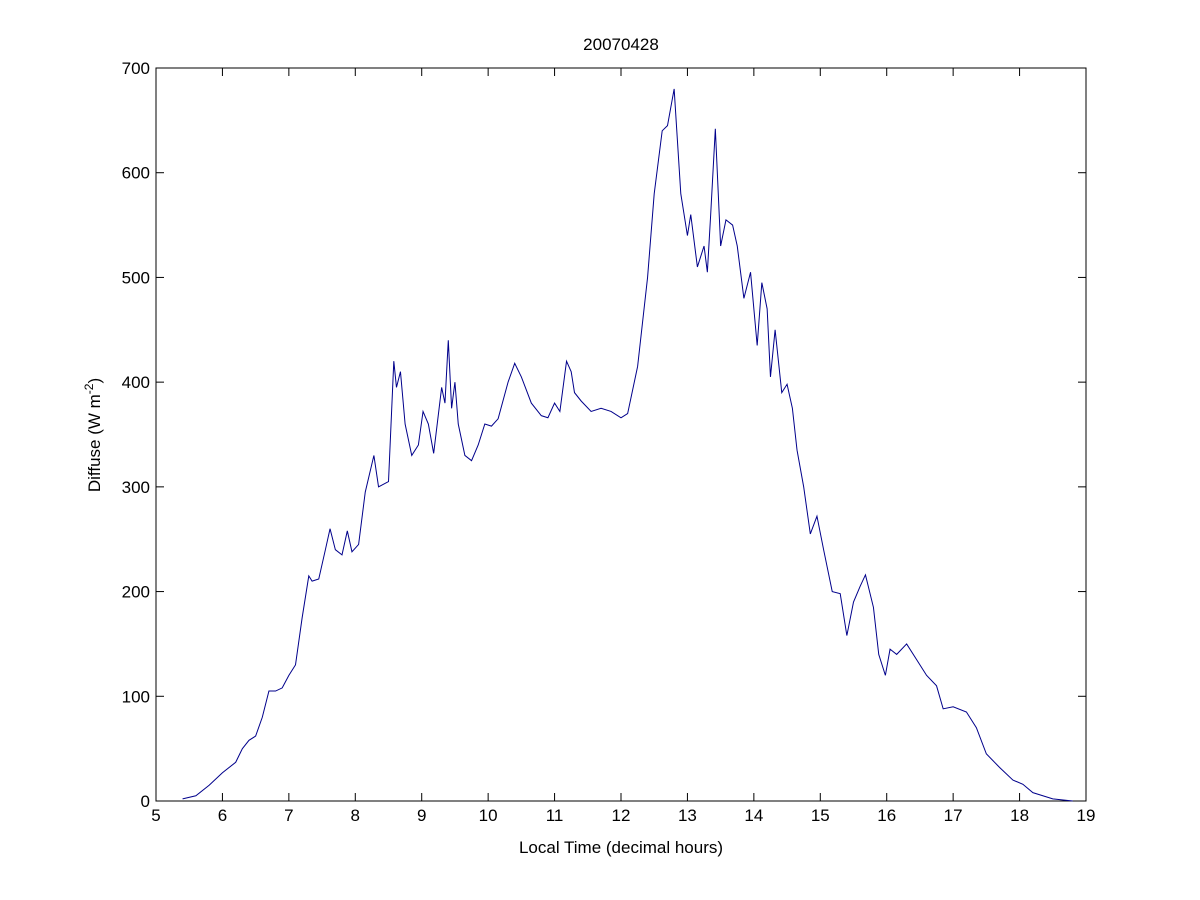 This screenshot has height=900, width=1200. Describe the element at coordinates (820, 815) in the screenshot. I see `x-tick-label: 15` at that location.